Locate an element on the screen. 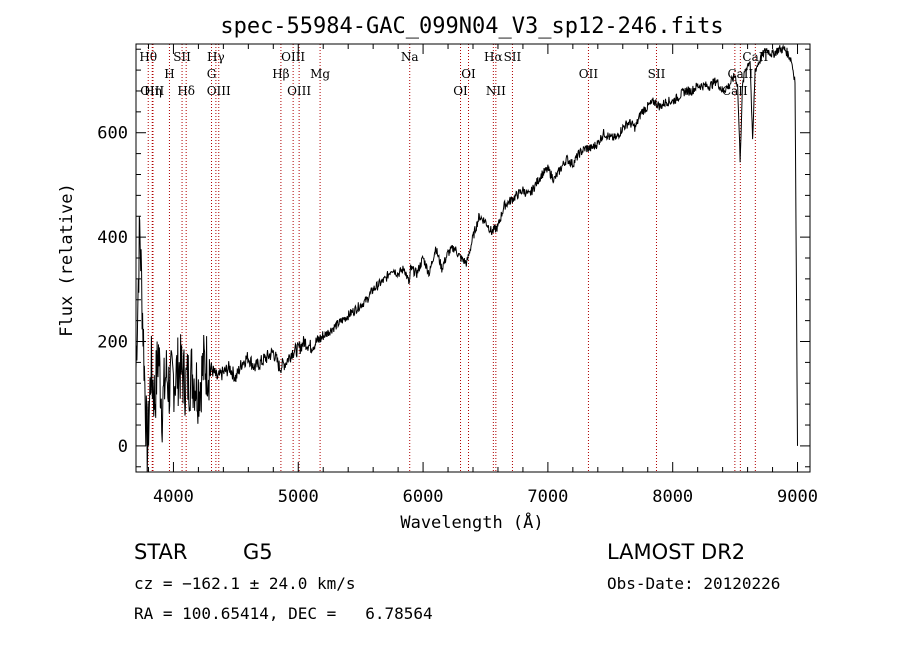 The width and height of the screenshot is (900, 649). line-label-8: OIII is located at coordinates (219, 91).